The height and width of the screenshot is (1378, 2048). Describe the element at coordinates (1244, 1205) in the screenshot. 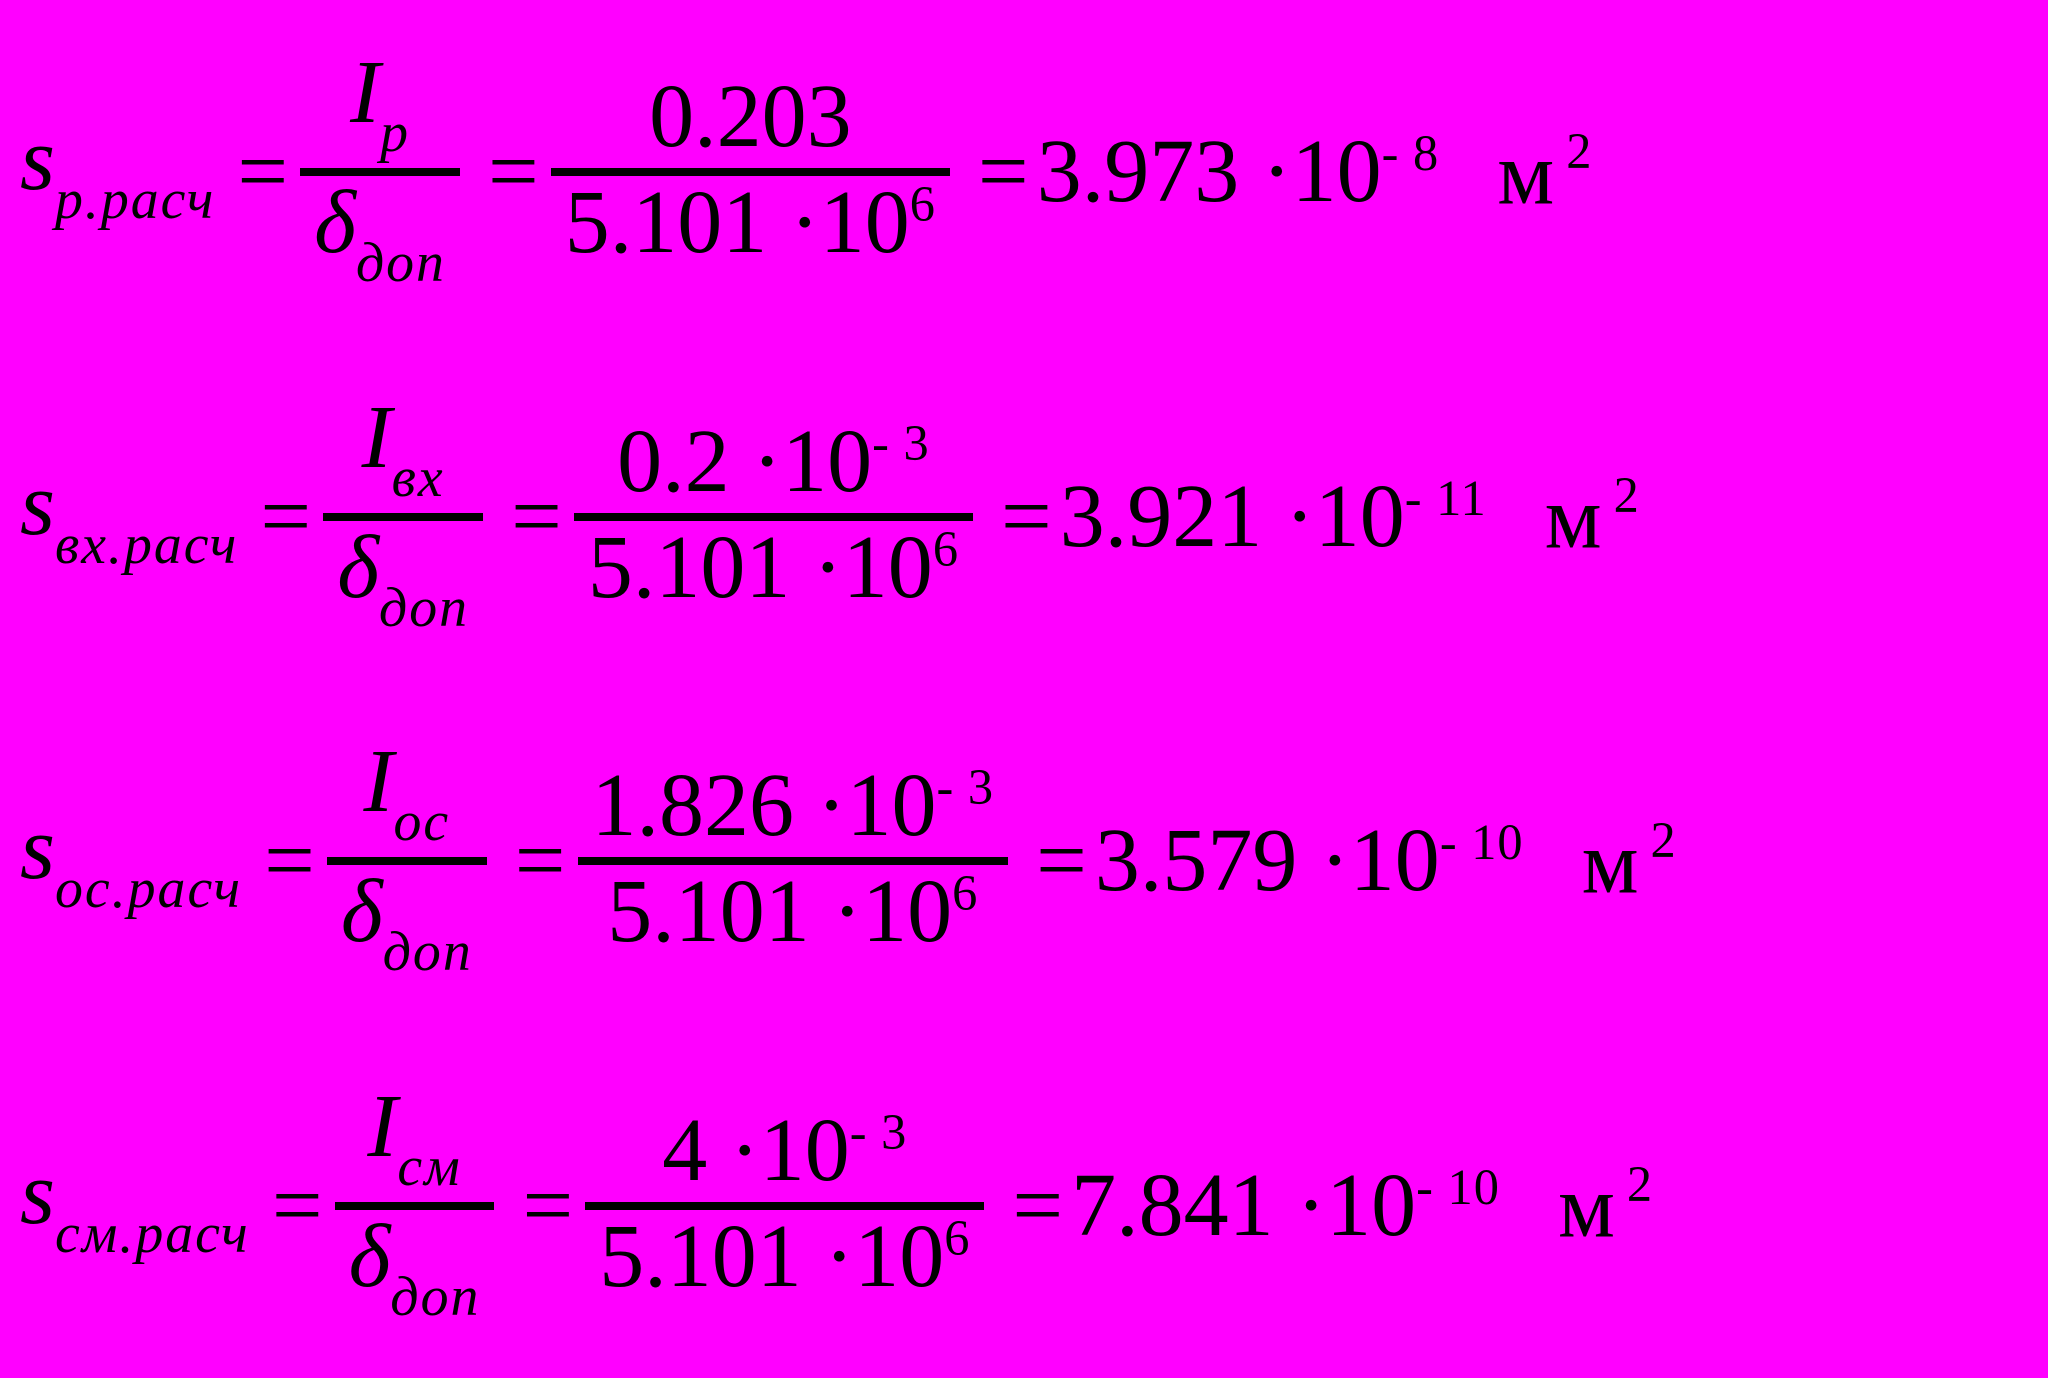

I see `result-mantissa: 7.841 ·10` at that location.